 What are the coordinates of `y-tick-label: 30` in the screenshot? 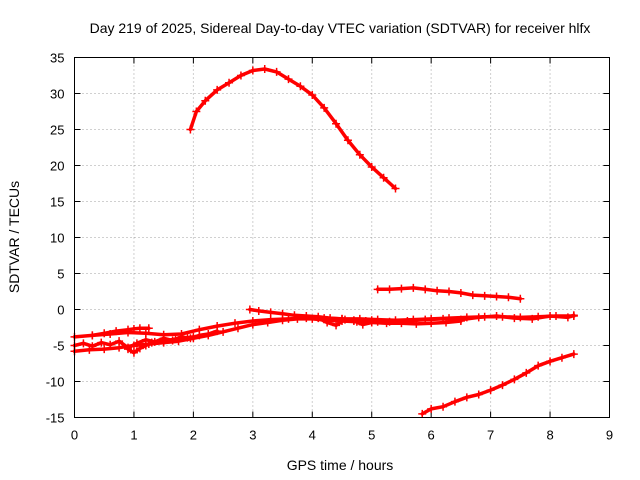 It's located at (57, 94).